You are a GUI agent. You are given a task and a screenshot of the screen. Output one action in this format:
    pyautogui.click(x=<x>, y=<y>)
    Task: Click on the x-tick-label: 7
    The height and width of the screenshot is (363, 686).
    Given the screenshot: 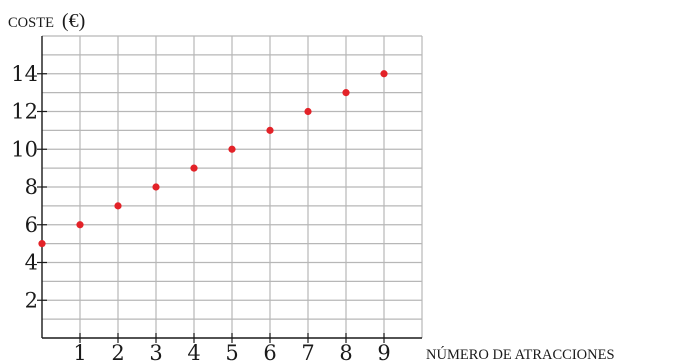 What is the action you would take?
    pyautogui.click(x=307, y=352)
    